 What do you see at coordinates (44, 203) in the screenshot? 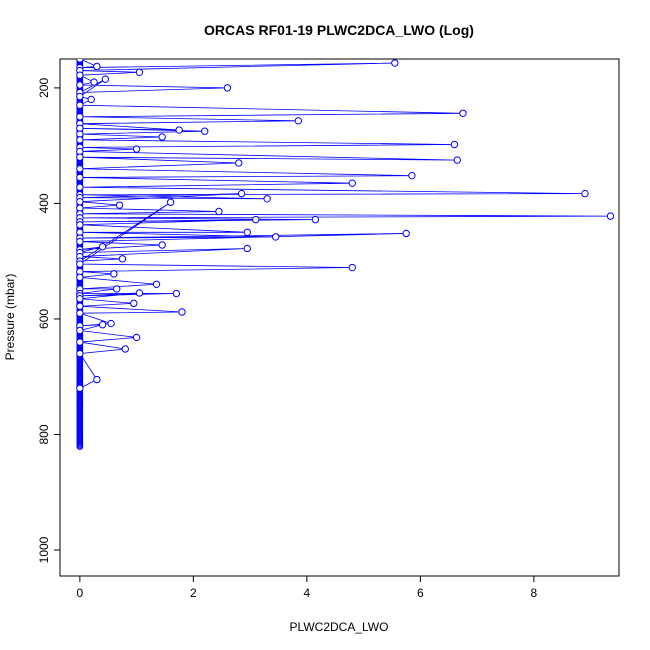
I see `y-tick-label: 400` at bounding box center [44, 203].